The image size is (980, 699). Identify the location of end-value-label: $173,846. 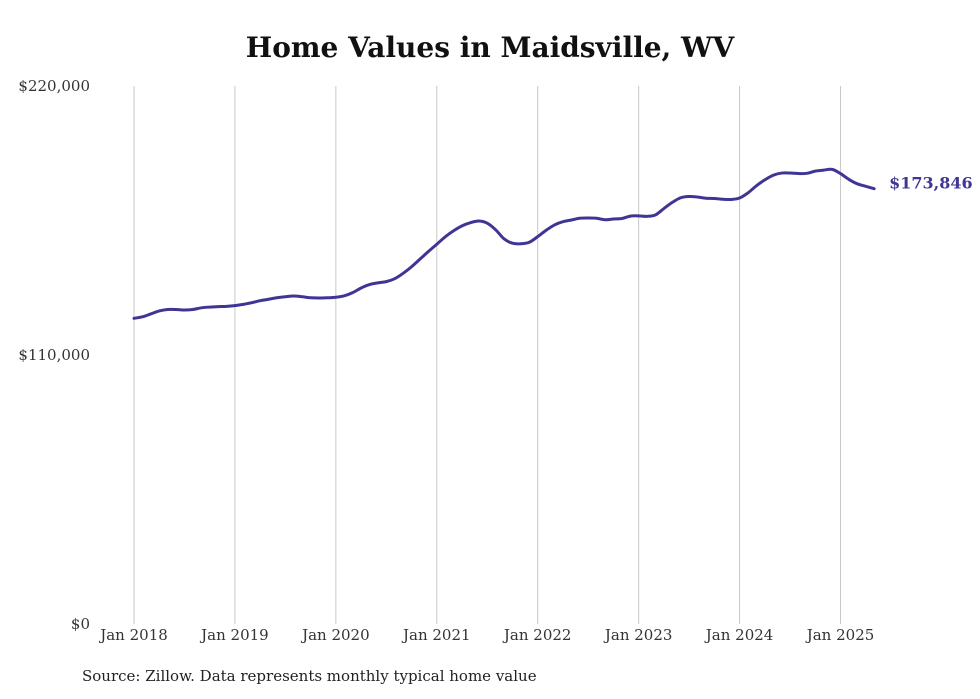
(931, 183).